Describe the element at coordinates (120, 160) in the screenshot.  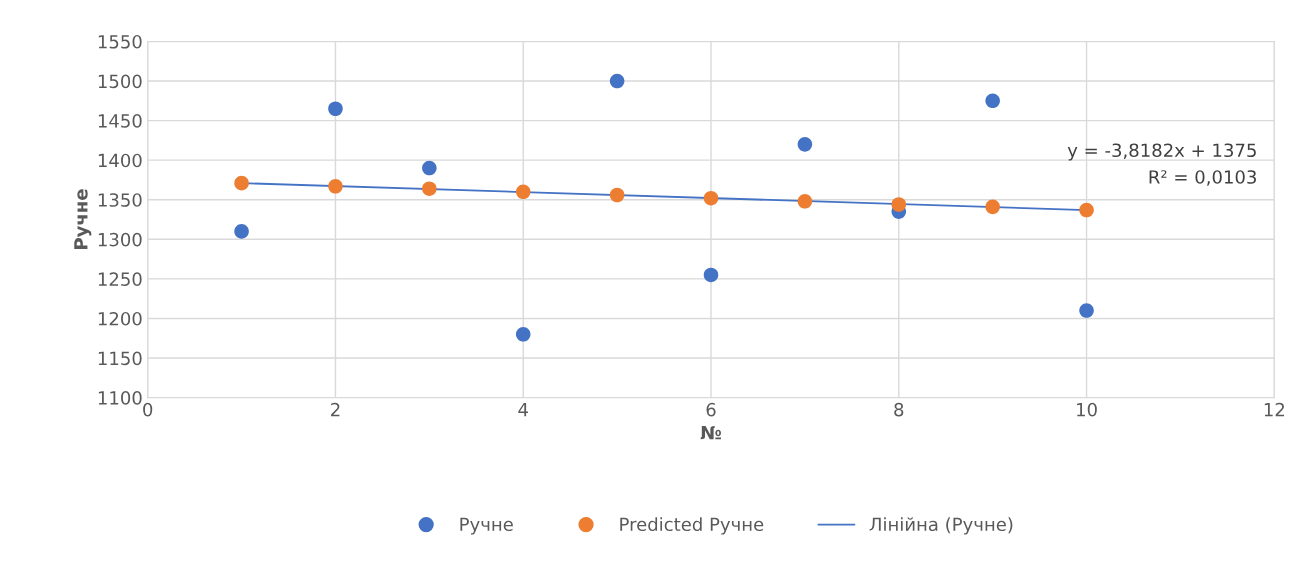
I see `y-tick-label: 1400` at that location.